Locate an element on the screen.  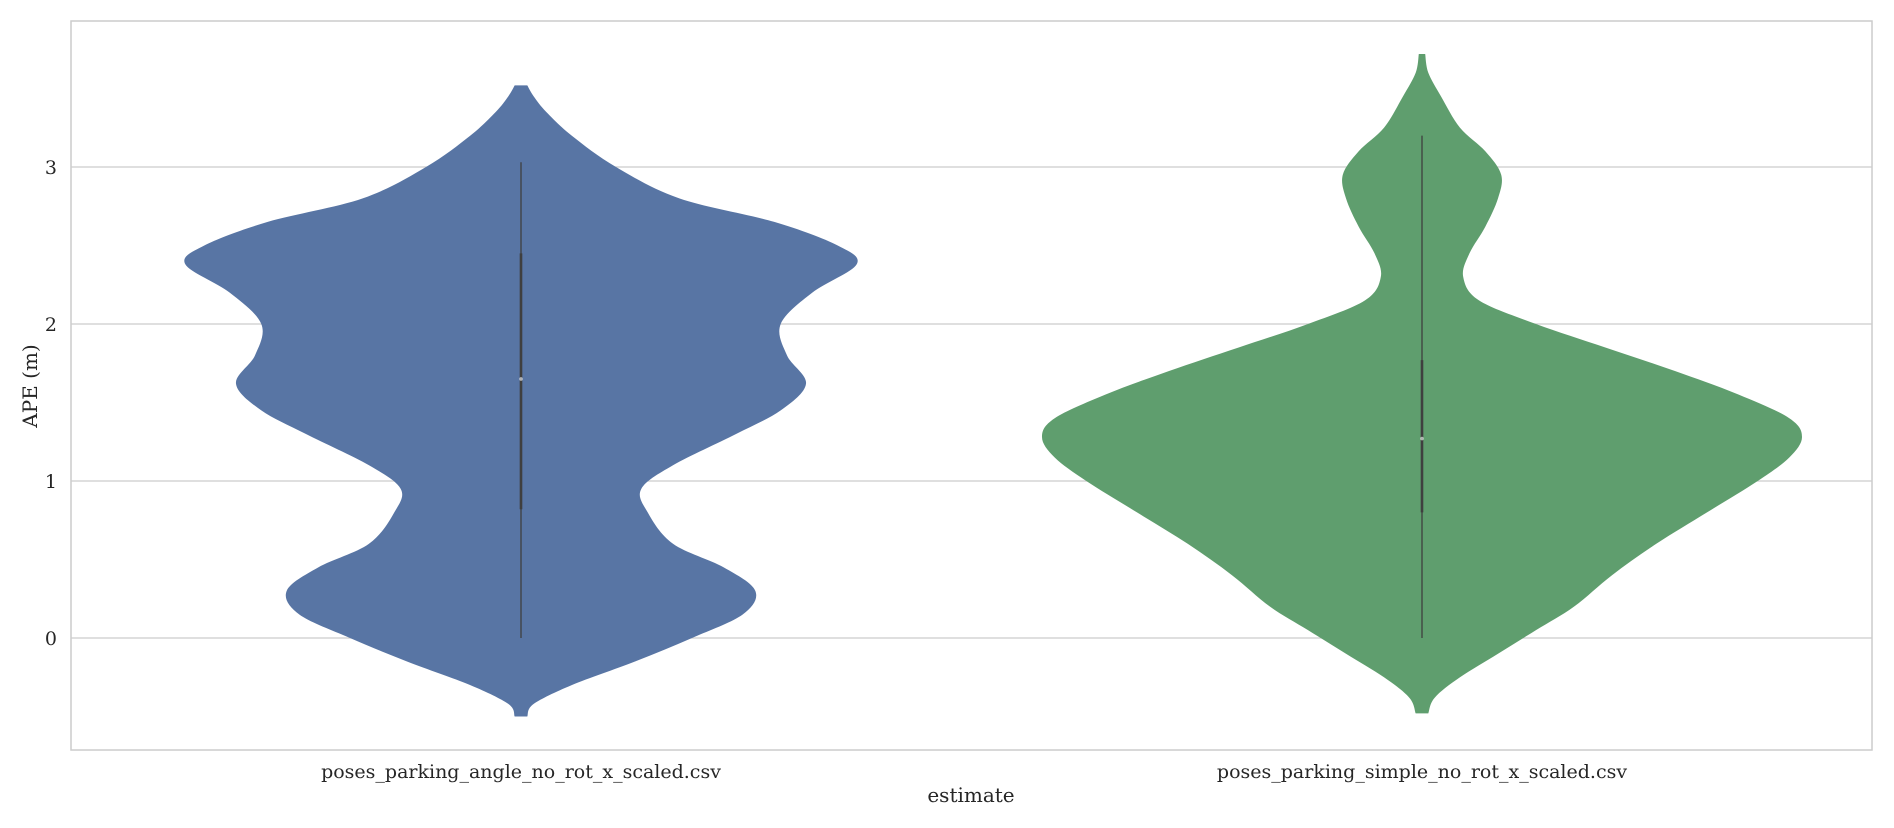
x-tick-label-2: poses_parking_simple_no_rot_x_scaled.csv is located at coordinates (1422, 772).